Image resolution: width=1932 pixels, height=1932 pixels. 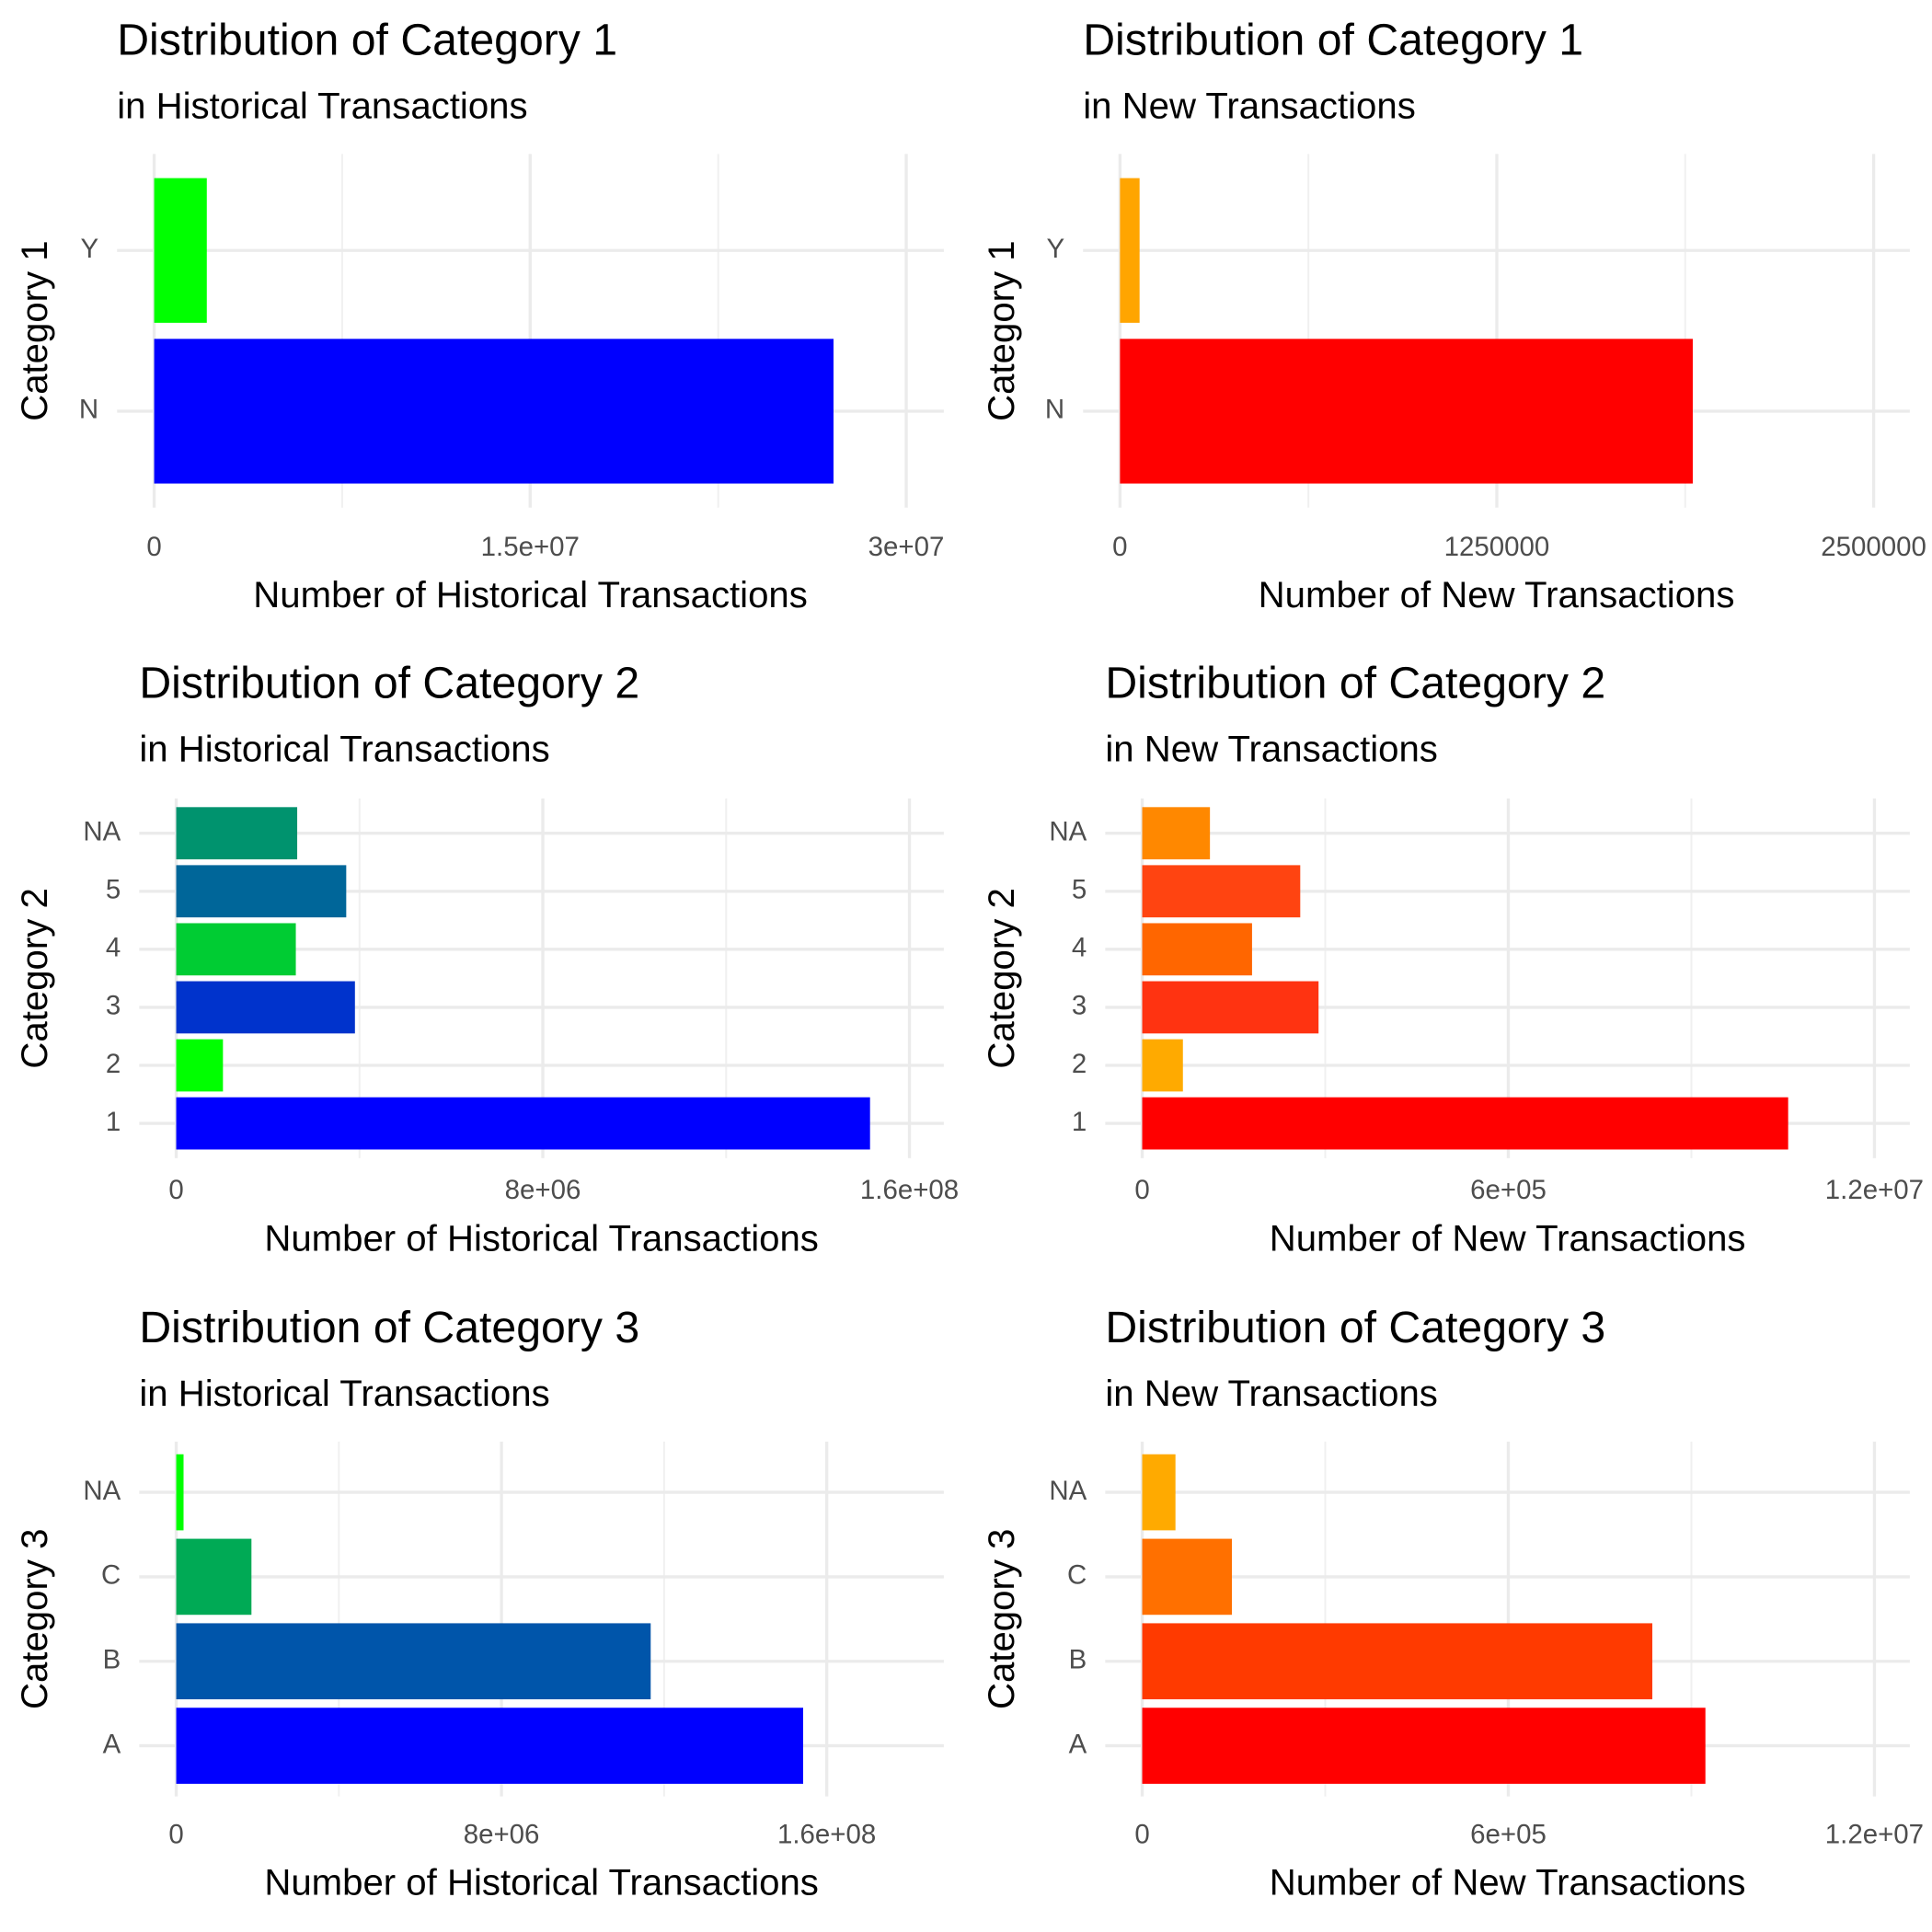 What do you see at coordinates (906, 547) in the screenshot?
I see `x-tick-label: 3e+07` at bounding box center [906, 547].